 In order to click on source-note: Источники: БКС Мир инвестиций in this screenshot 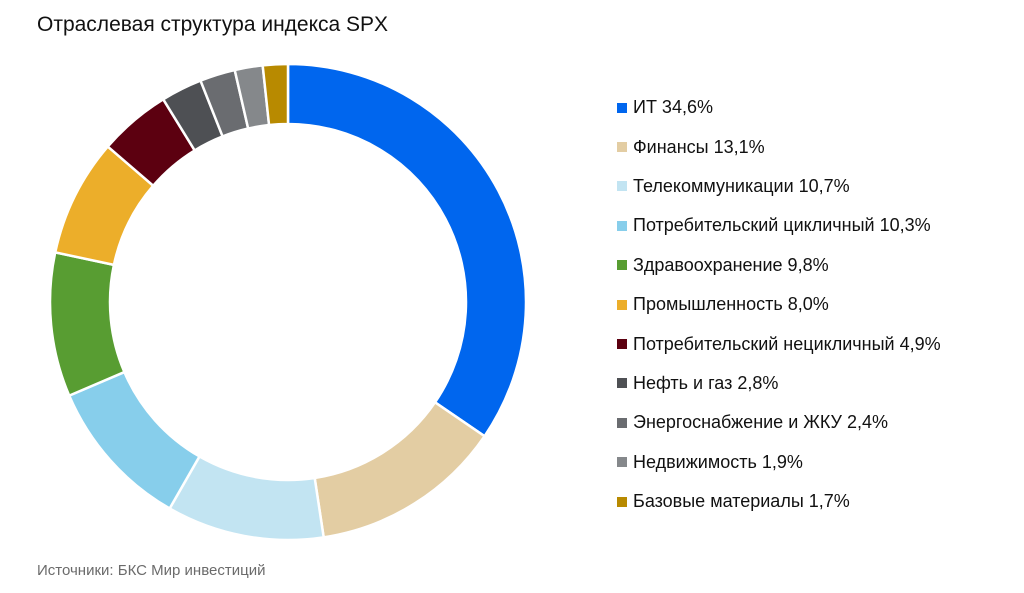, I will do `click(151, 570)`.